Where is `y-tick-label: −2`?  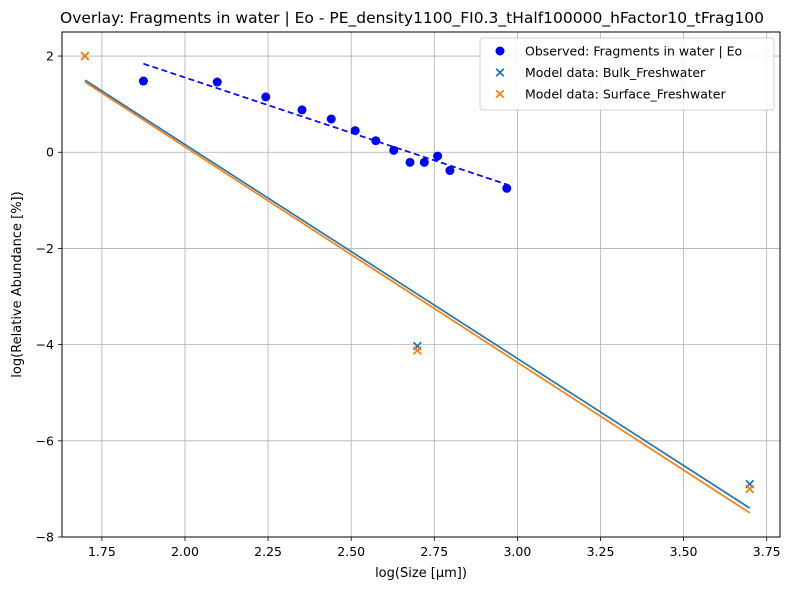
y-tick-label: −2 is located at coordinates (45, 248).